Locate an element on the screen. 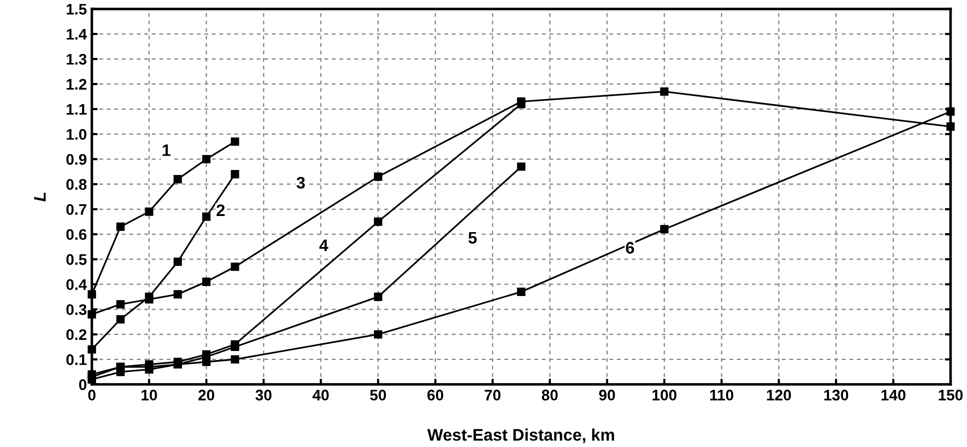  x-tick-label: 50 is located at coordinates (378, 395).